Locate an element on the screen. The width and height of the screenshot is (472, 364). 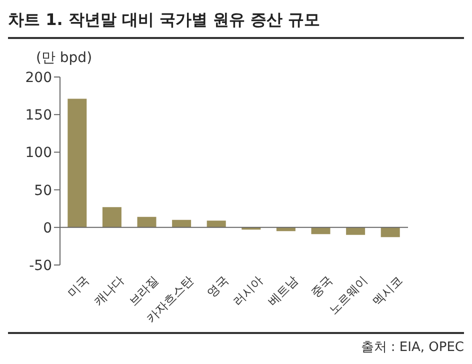
y-tick-label: 150 is located at coordinates (38, 116).